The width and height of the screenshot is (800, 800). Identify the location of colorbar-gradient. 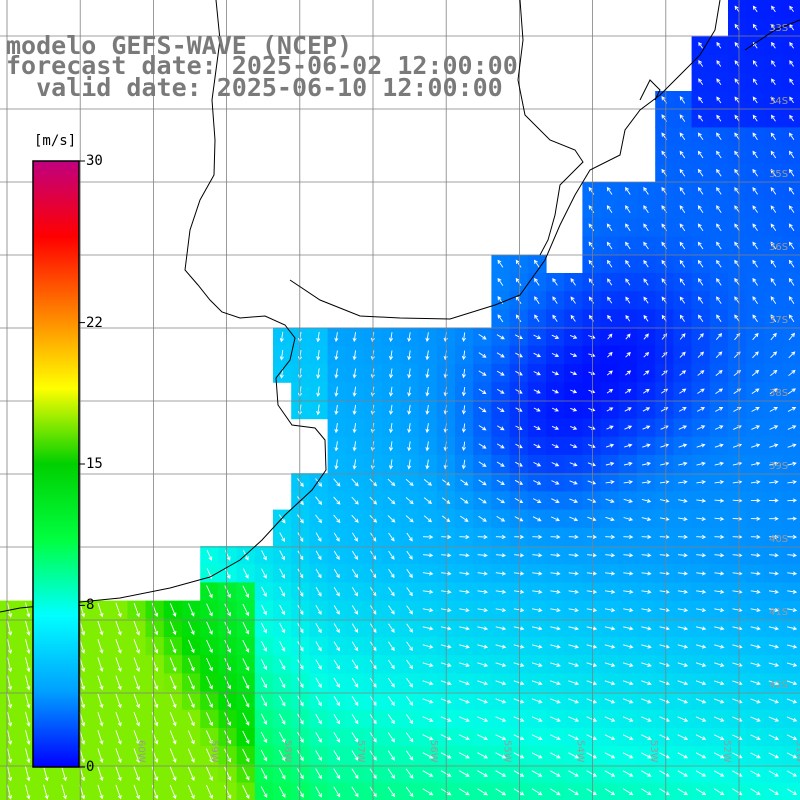
(56, 464).